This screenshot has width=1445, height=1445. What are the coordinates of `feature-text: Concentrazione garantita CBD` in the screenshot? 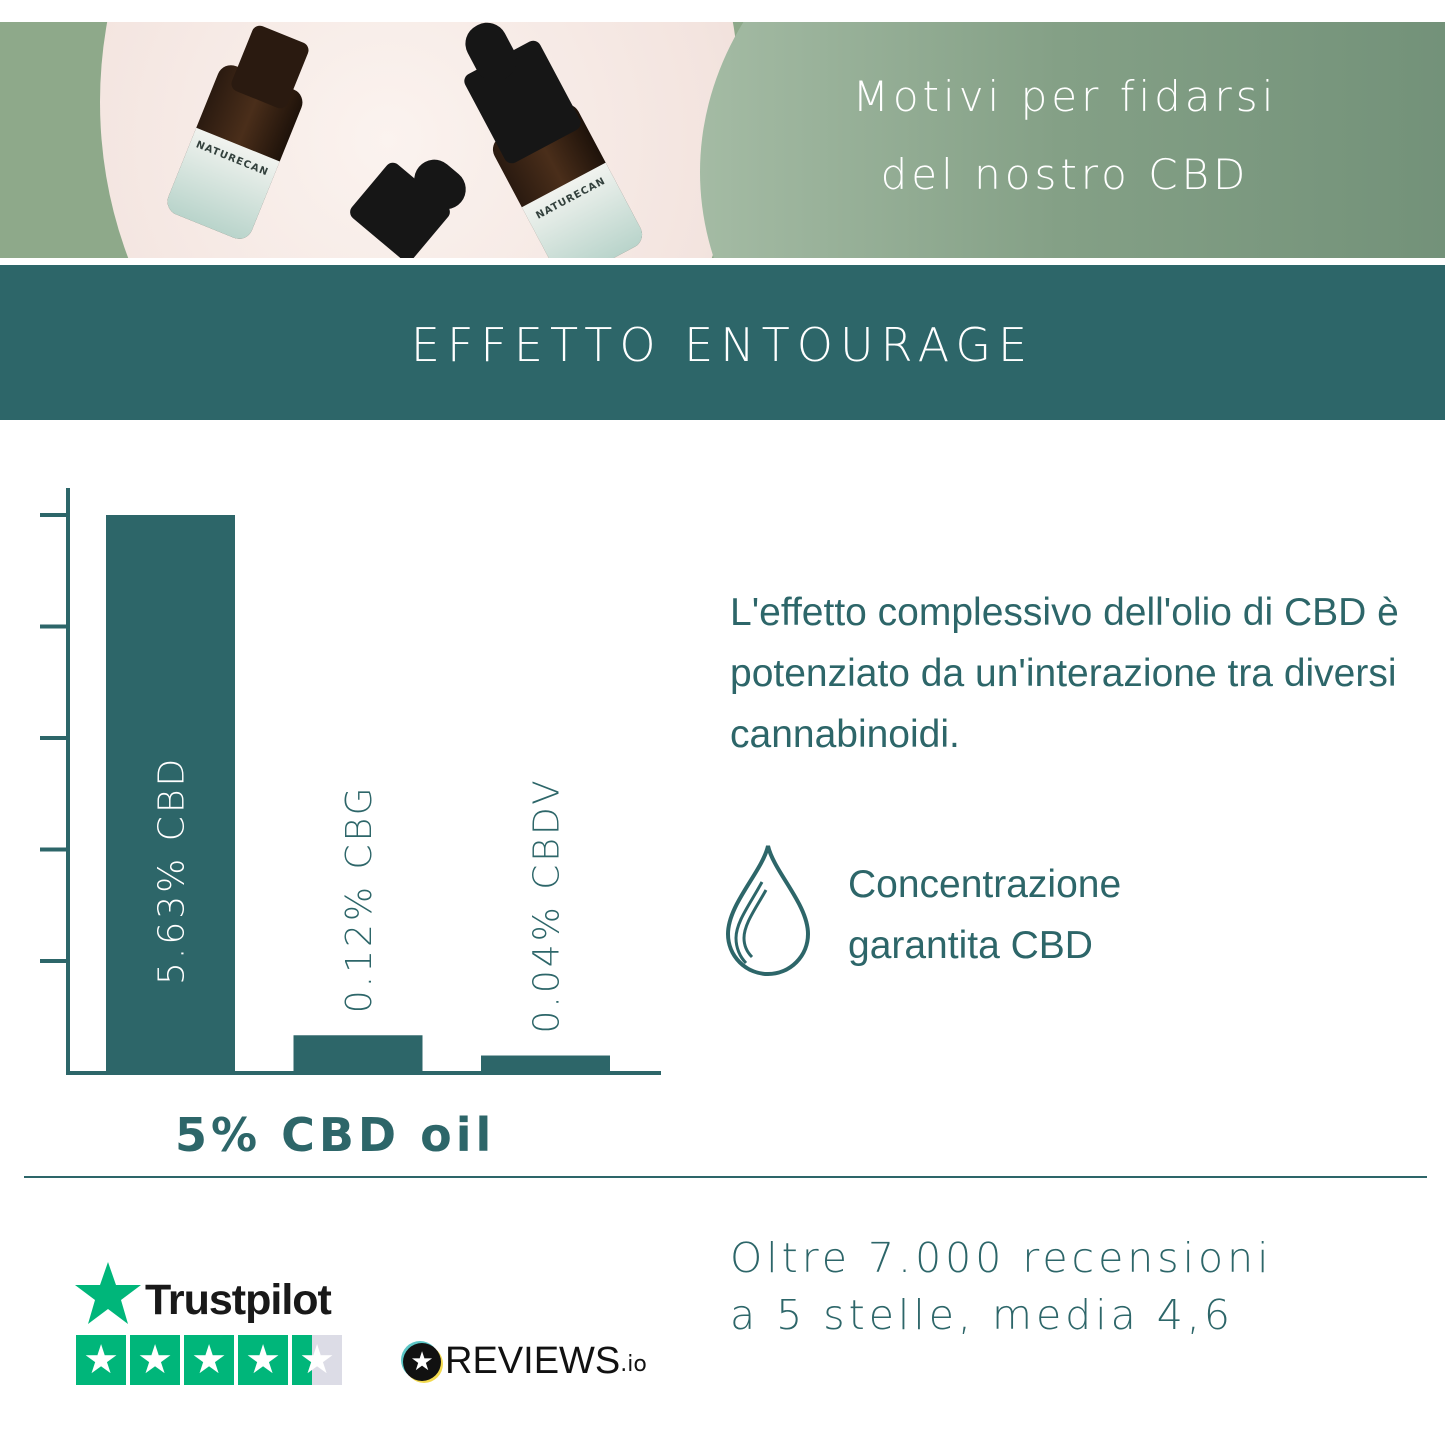 It's located at (984, 915).